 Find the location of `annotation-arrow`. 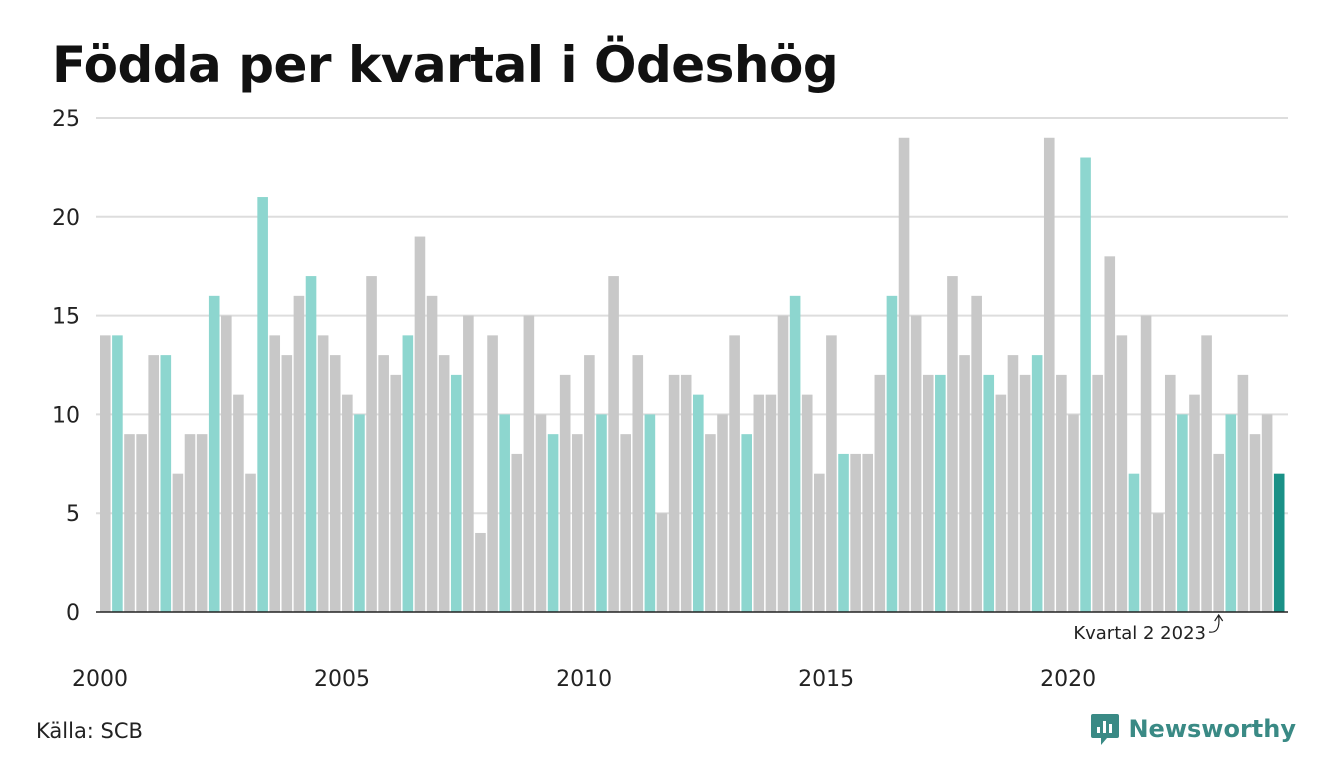

annotation-arrow is located at coordinates (1216, 623).